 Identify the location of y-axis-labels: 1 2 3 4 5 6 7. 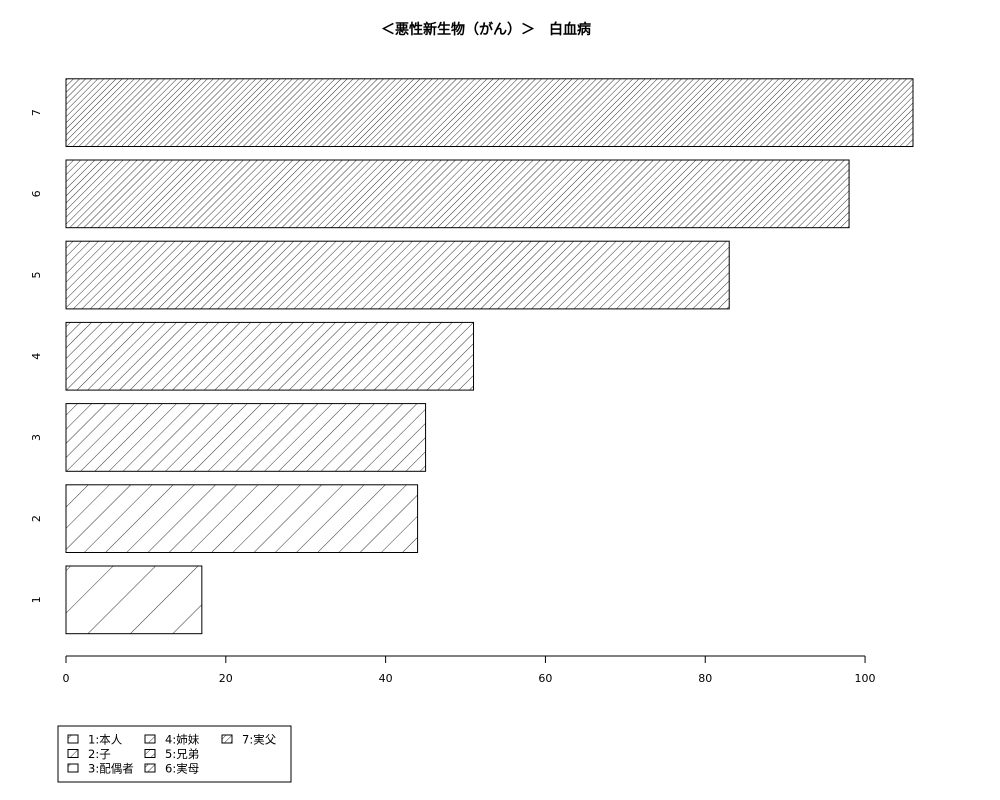
(36, 356).